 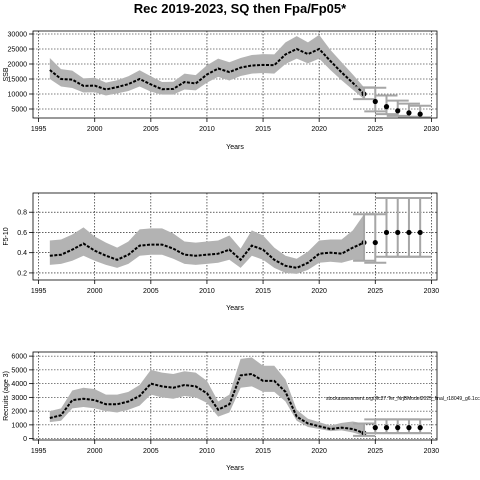 What do you see at coordinates (18, 65) in the screenshot?
I see `y-tick-label: 20000` at bounding box center [18, 65].